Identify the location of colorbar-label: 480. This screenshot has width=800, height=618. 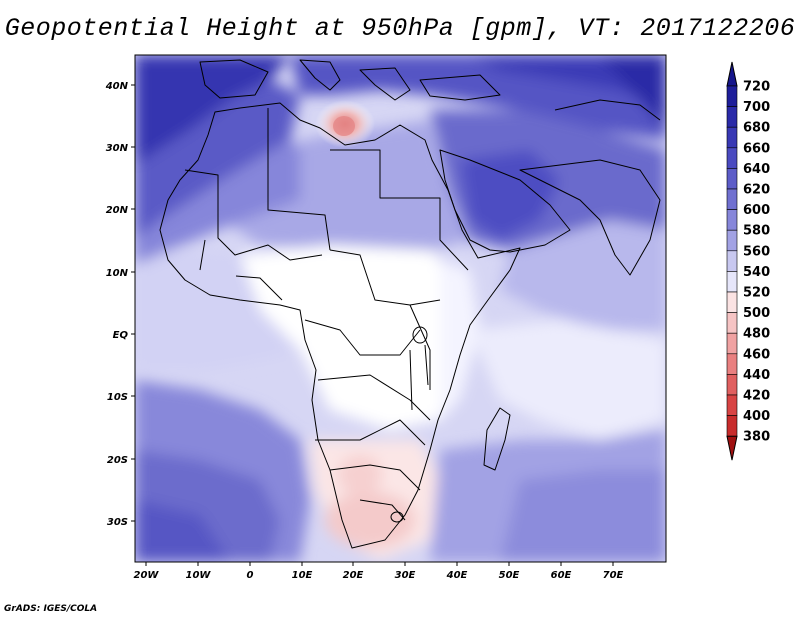
(756, 334).